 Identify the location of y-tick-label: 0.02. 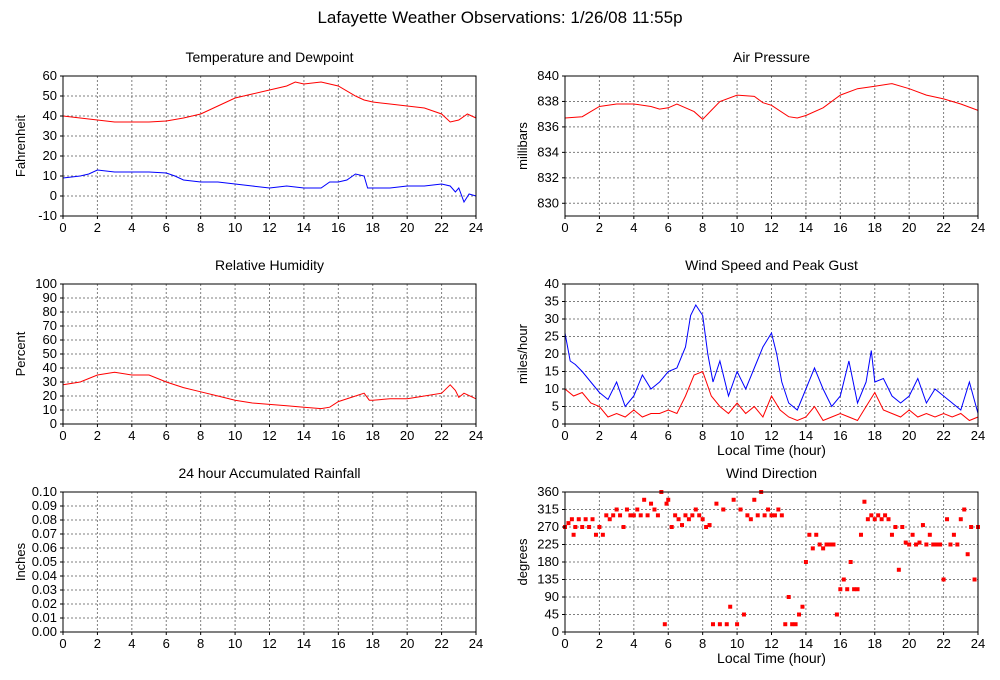
(44, 603).